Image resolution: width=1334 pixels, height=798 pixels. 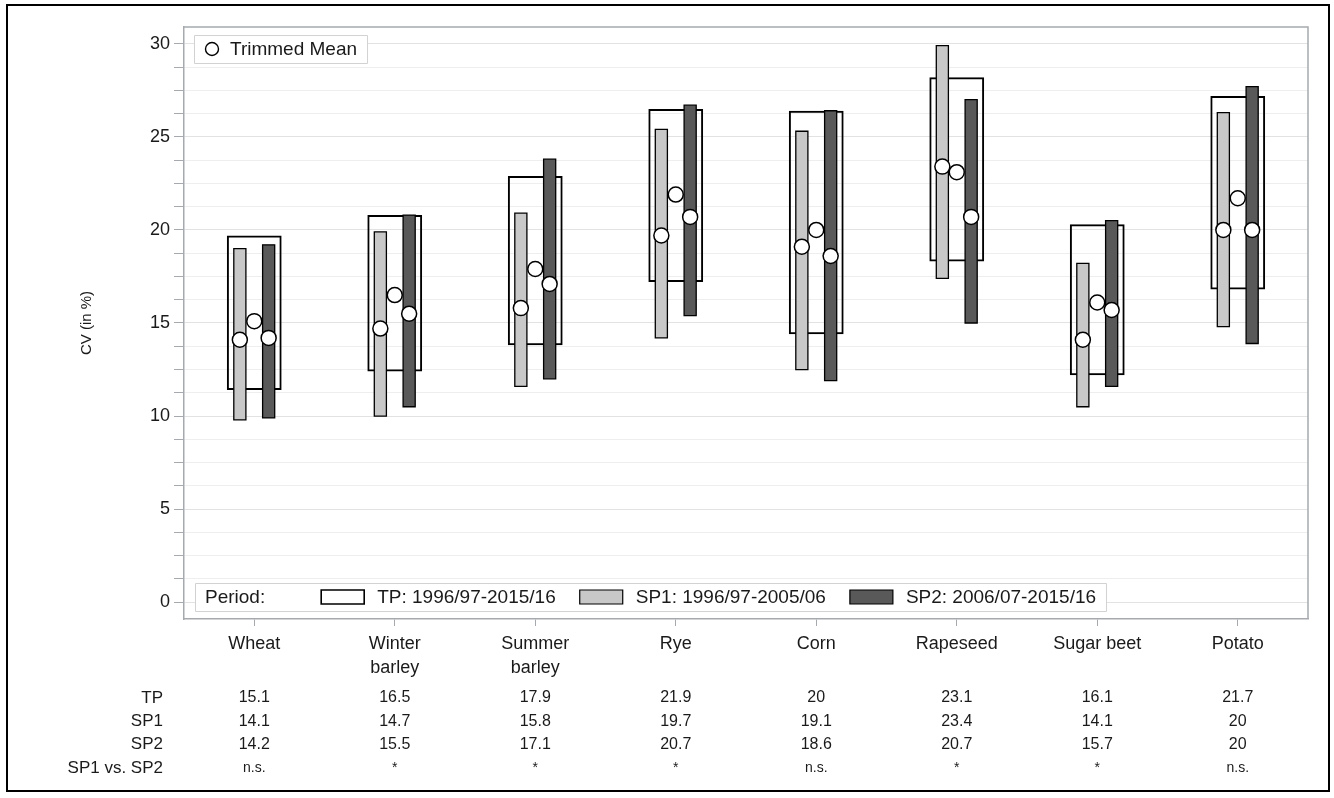 What do you see at coordinates (254, 744) in the screenshot?
I see `data-label: 14.2` at bounding box center [254, 744].